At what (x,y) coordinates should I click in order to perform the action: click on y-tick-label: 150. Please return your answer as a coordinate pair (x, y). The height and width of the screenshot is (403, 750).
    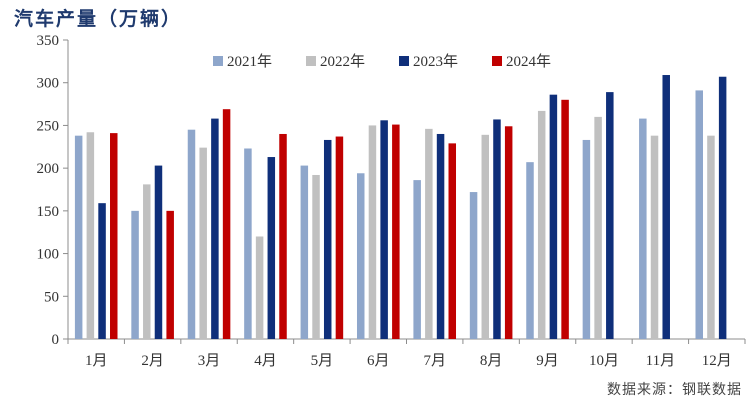
    Looking at the image, I should click on (48, 212).